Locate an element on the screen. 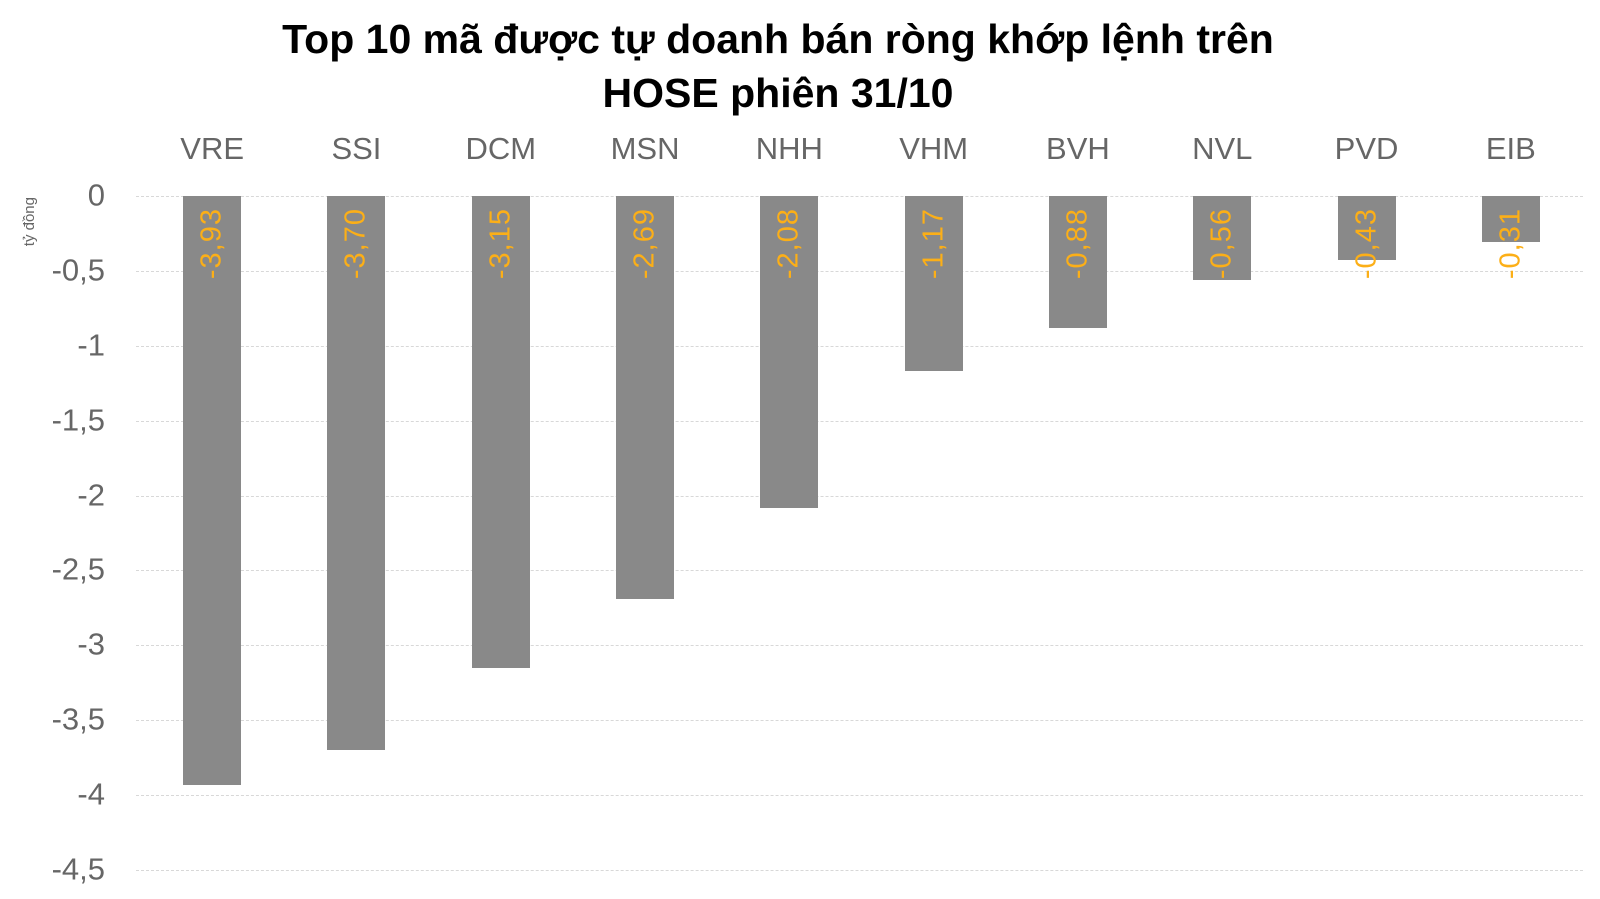 The width and height of the screenshot is (1600, 899). bar-value-label: -2,08 is located at coordinates (788, 244).